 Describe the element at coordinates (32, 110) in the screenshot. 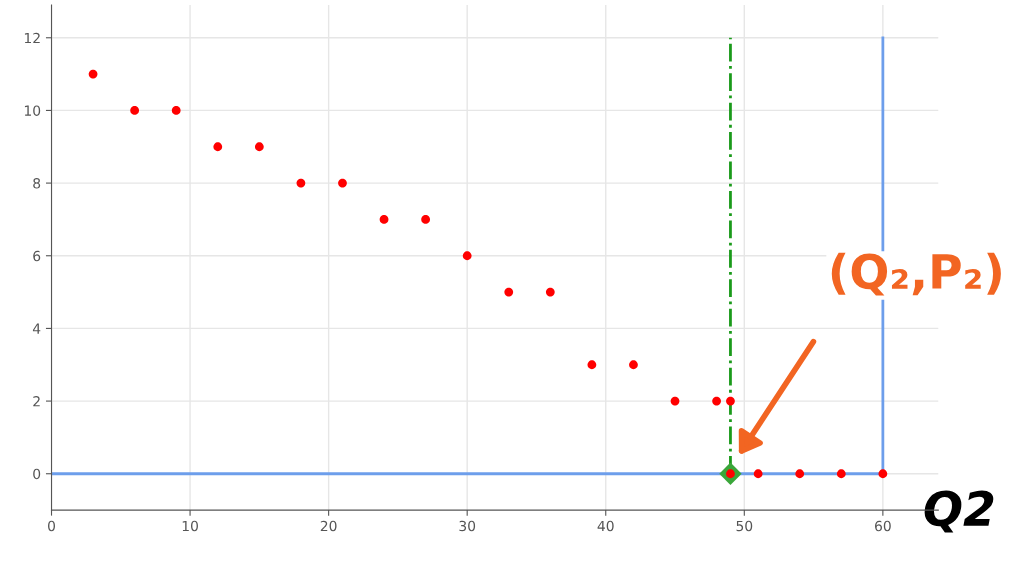

I see `y-tick-label: 10` at that location.